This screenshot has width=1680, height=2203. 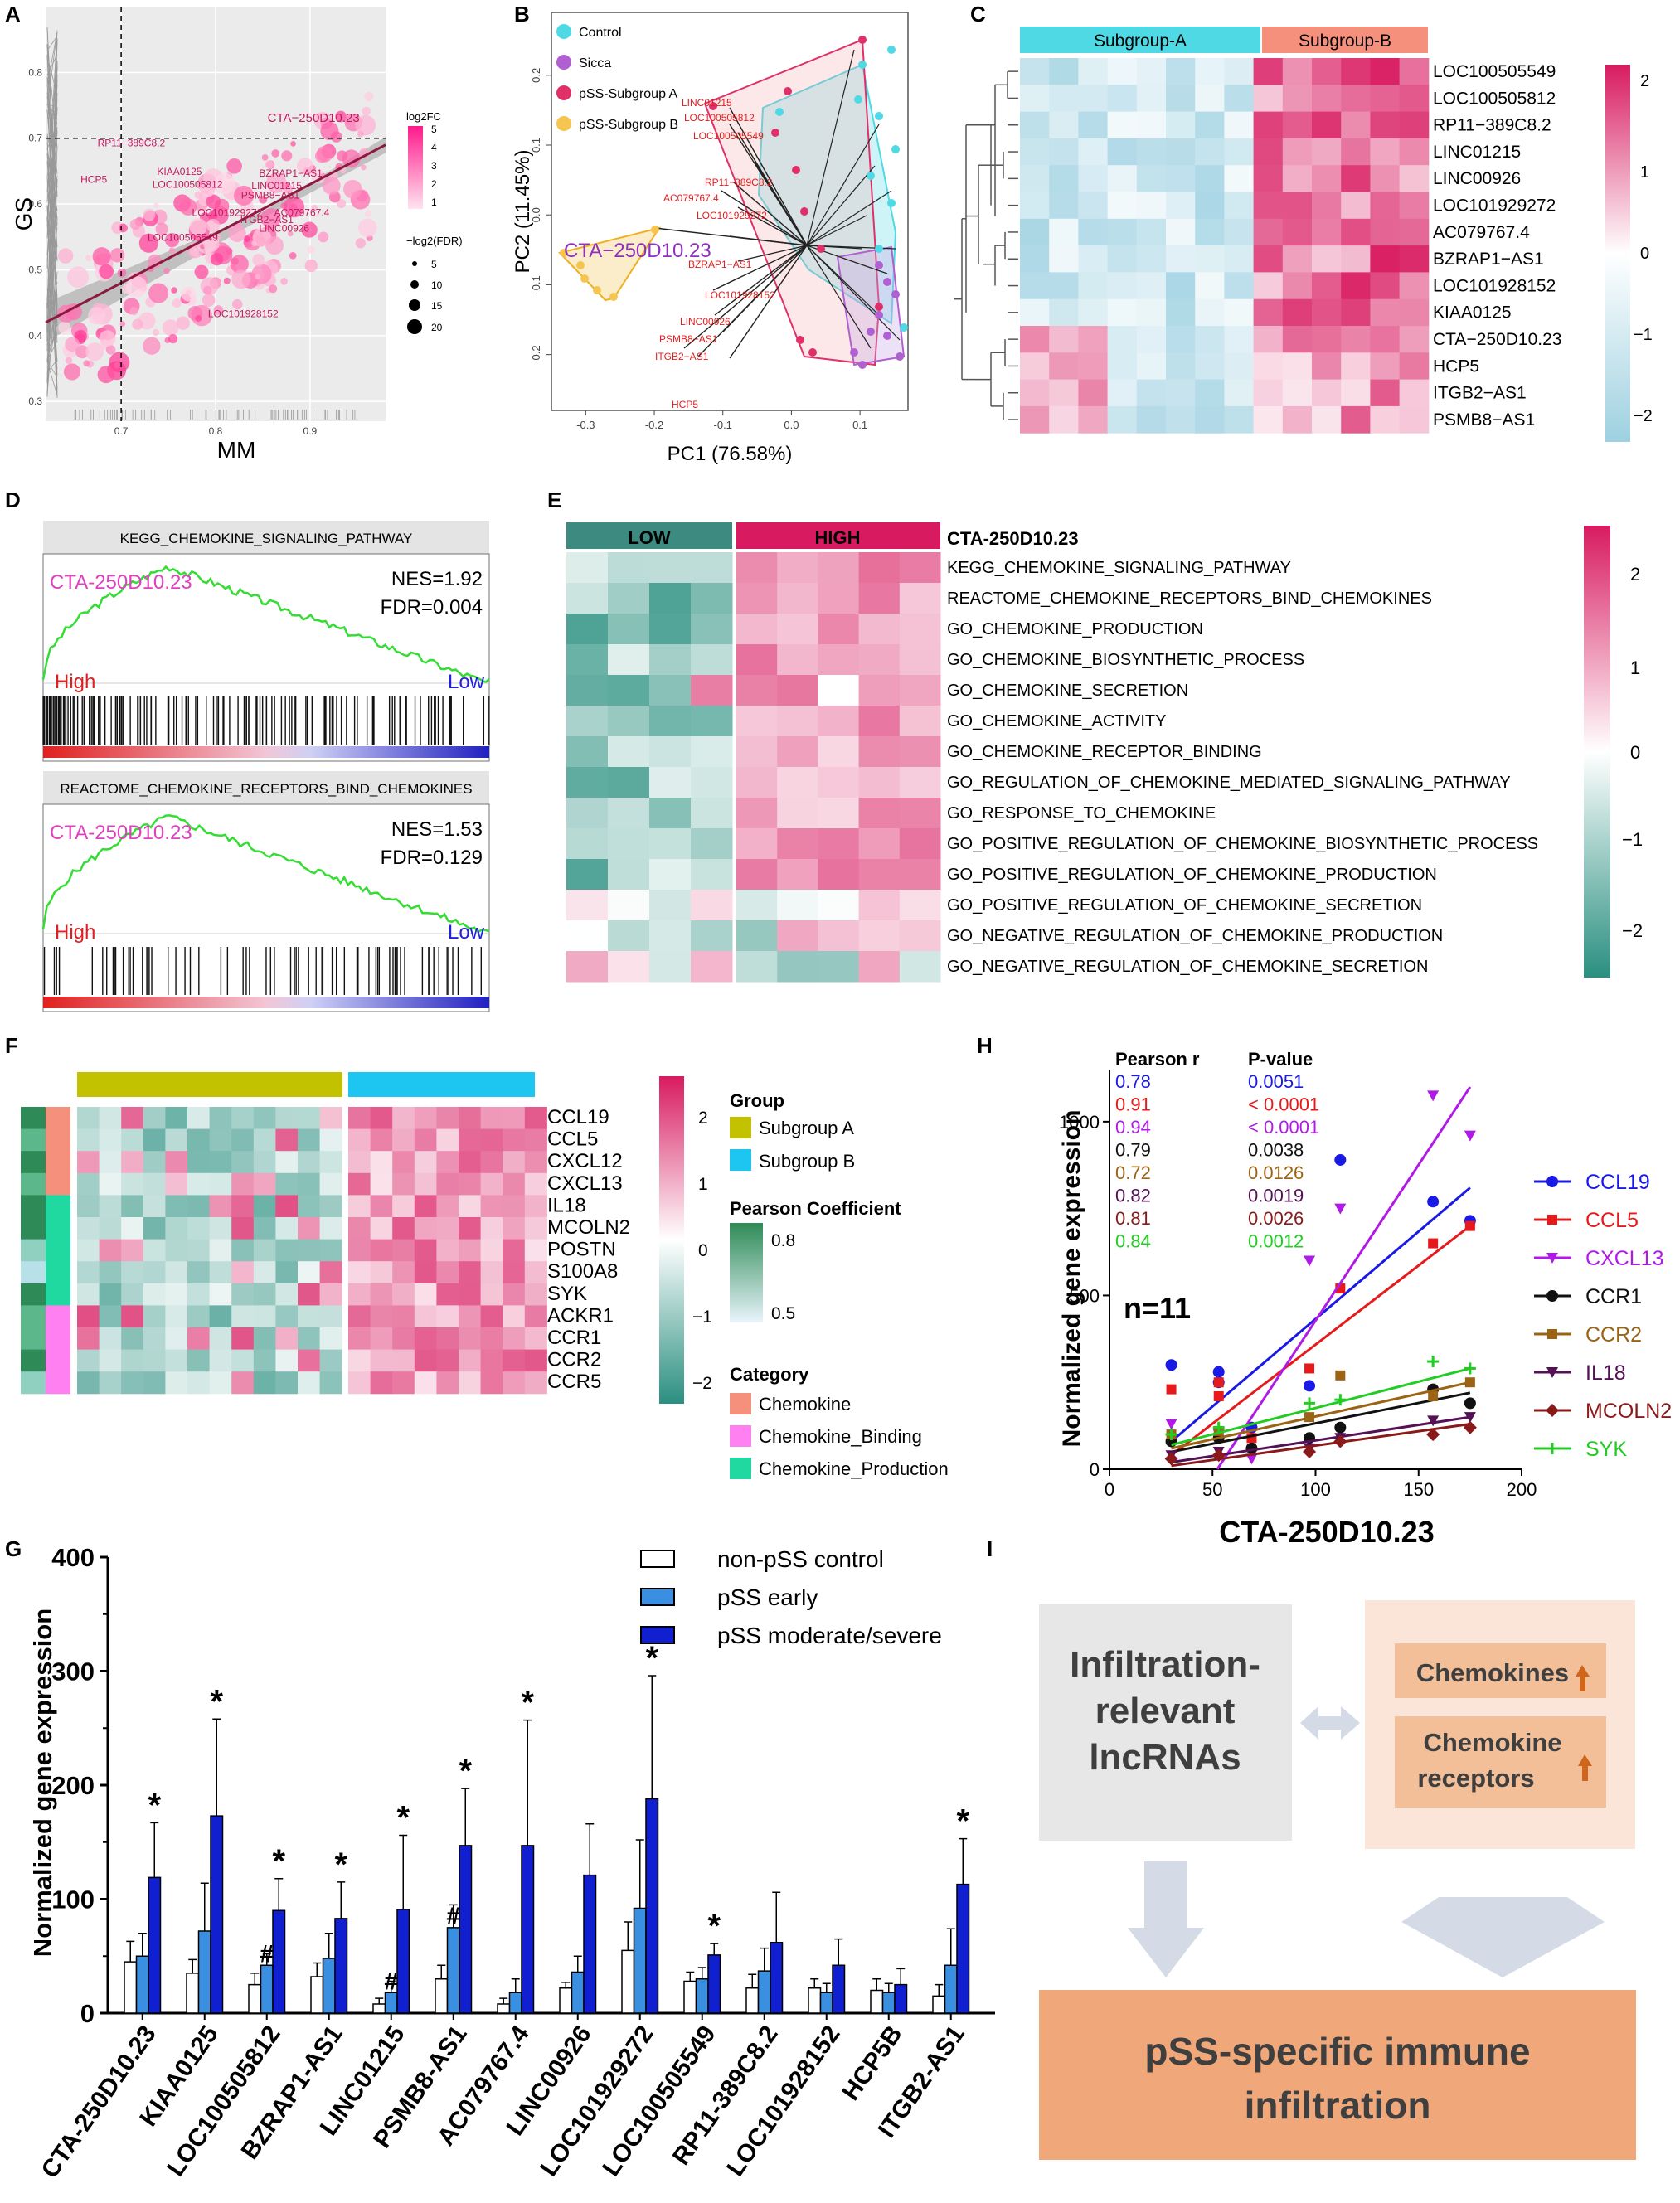 What do you see at coordinates (1320, 1341) in the screenshot?
I see `panel-h-fit-line` at bounding box center [1320, 1341].